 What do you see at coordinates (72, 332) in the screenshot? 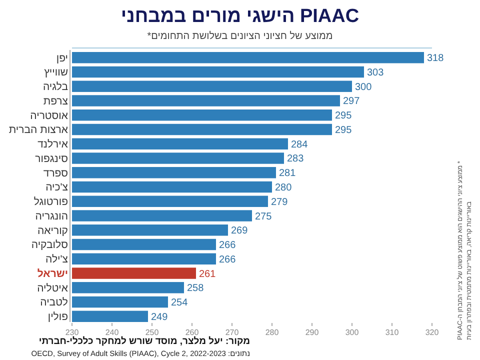
I see `x-tick-label: 230` at bounding box center [72, 332].